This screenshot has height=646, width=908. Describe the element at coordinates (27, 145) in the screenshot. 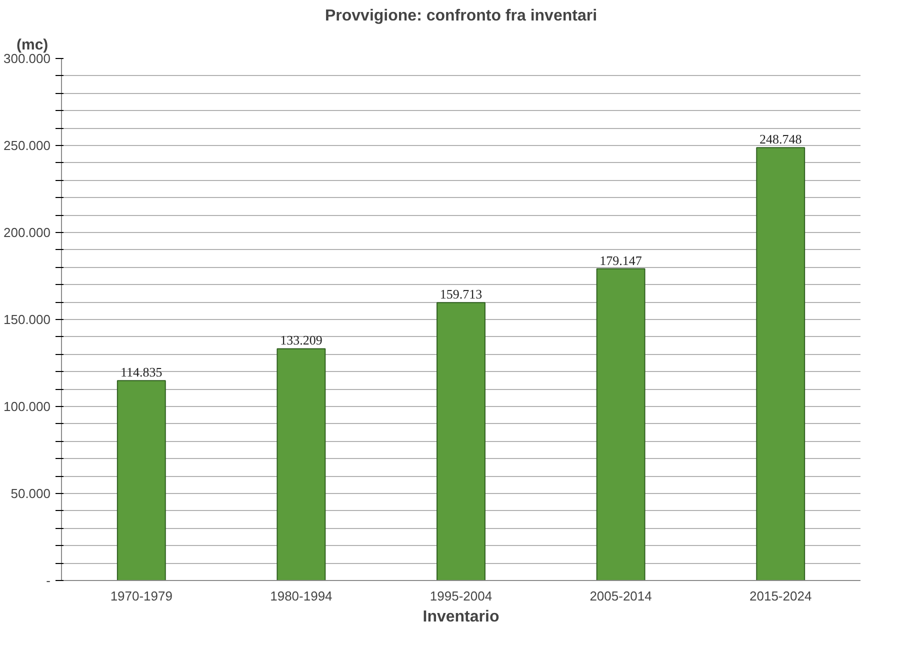

I see `y-tick-label: 250.000` at that location.